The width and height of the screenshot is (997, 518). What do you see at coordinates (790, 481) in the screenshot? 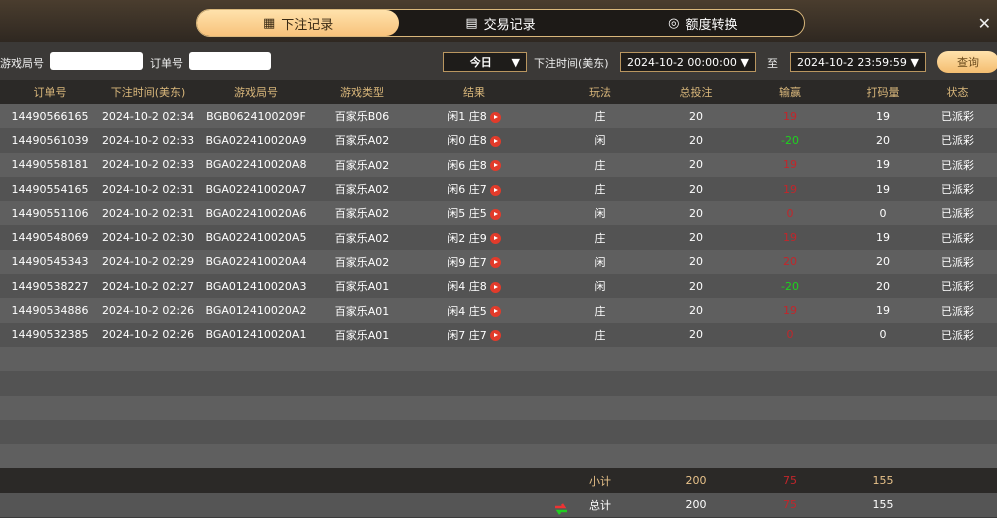
I see `subtotal-win: 75` at bounding box center [790, 481].